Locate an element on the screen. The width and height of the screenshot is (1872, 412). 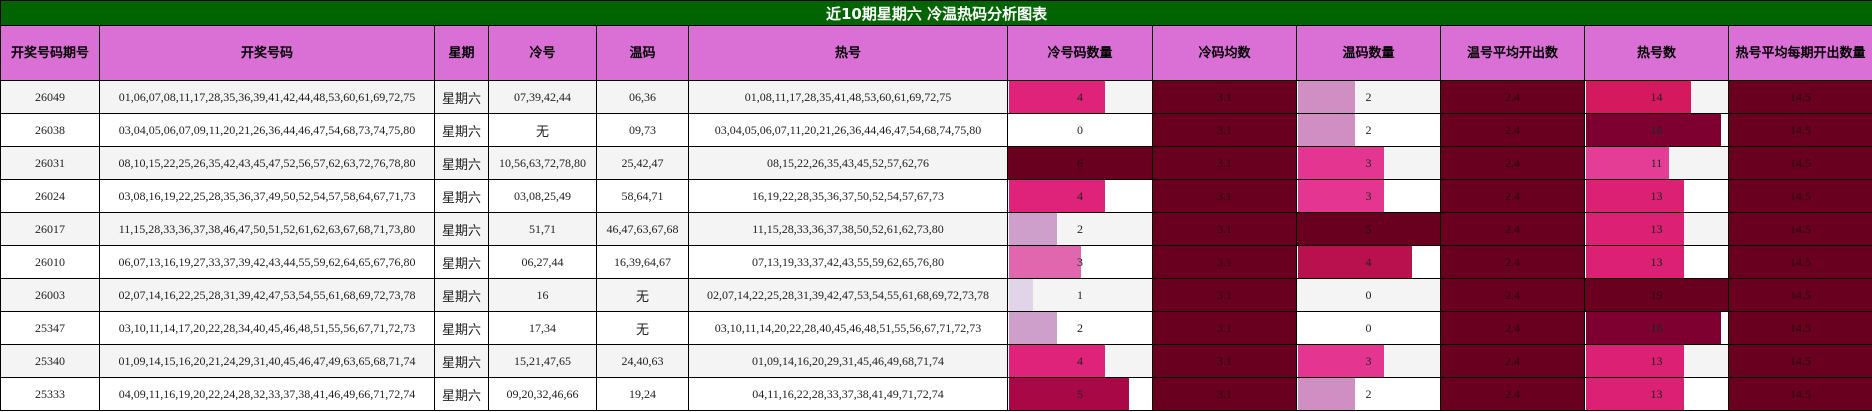
issue-cell: 26024 is located at coordinates (50, 196).